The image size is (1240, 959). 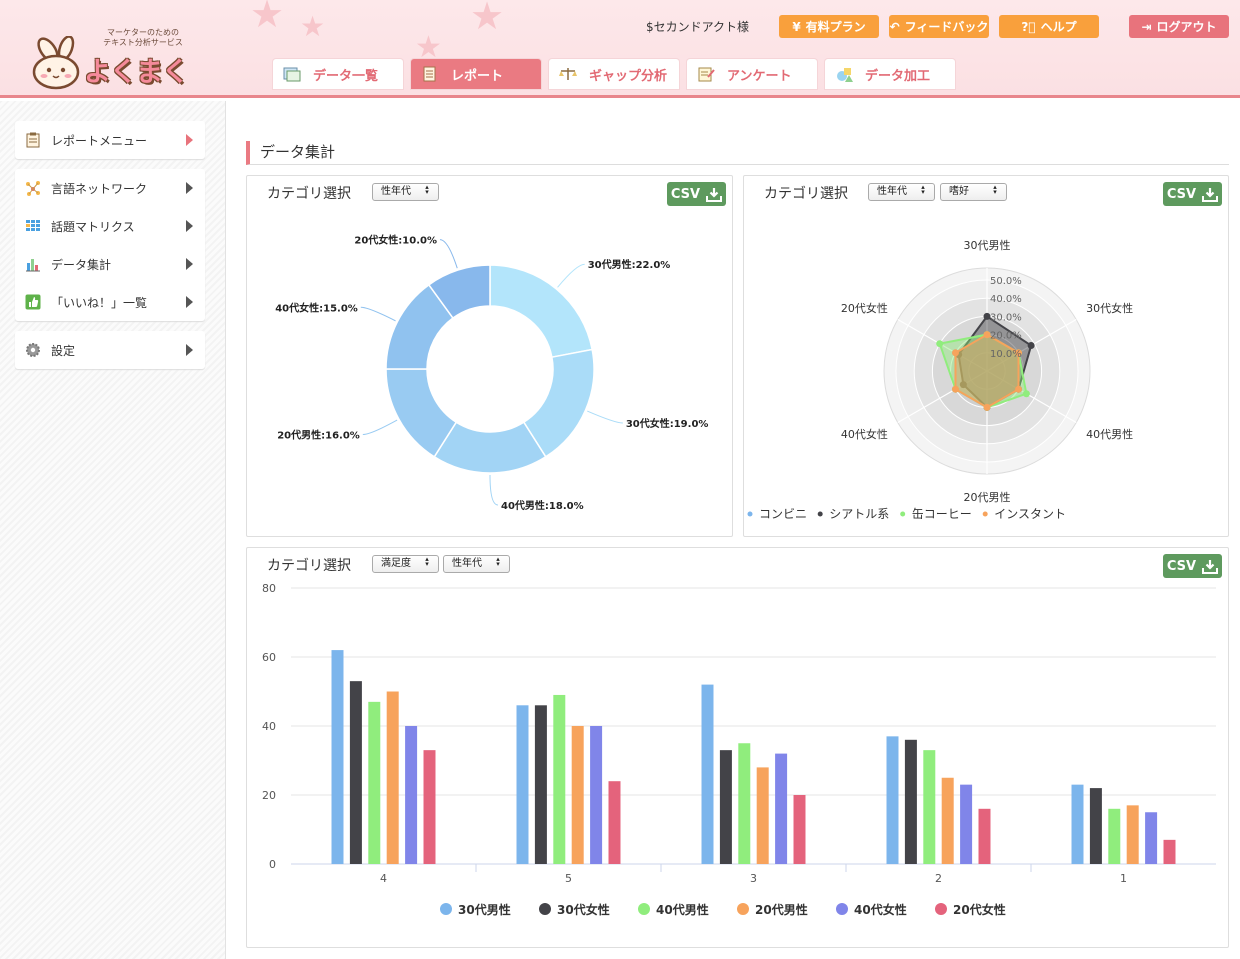 What do you see at coordinates (1006, 299) in the screenshot?
I see `radar-tick-label: 40.0%` at bounding box center [1006, 299].